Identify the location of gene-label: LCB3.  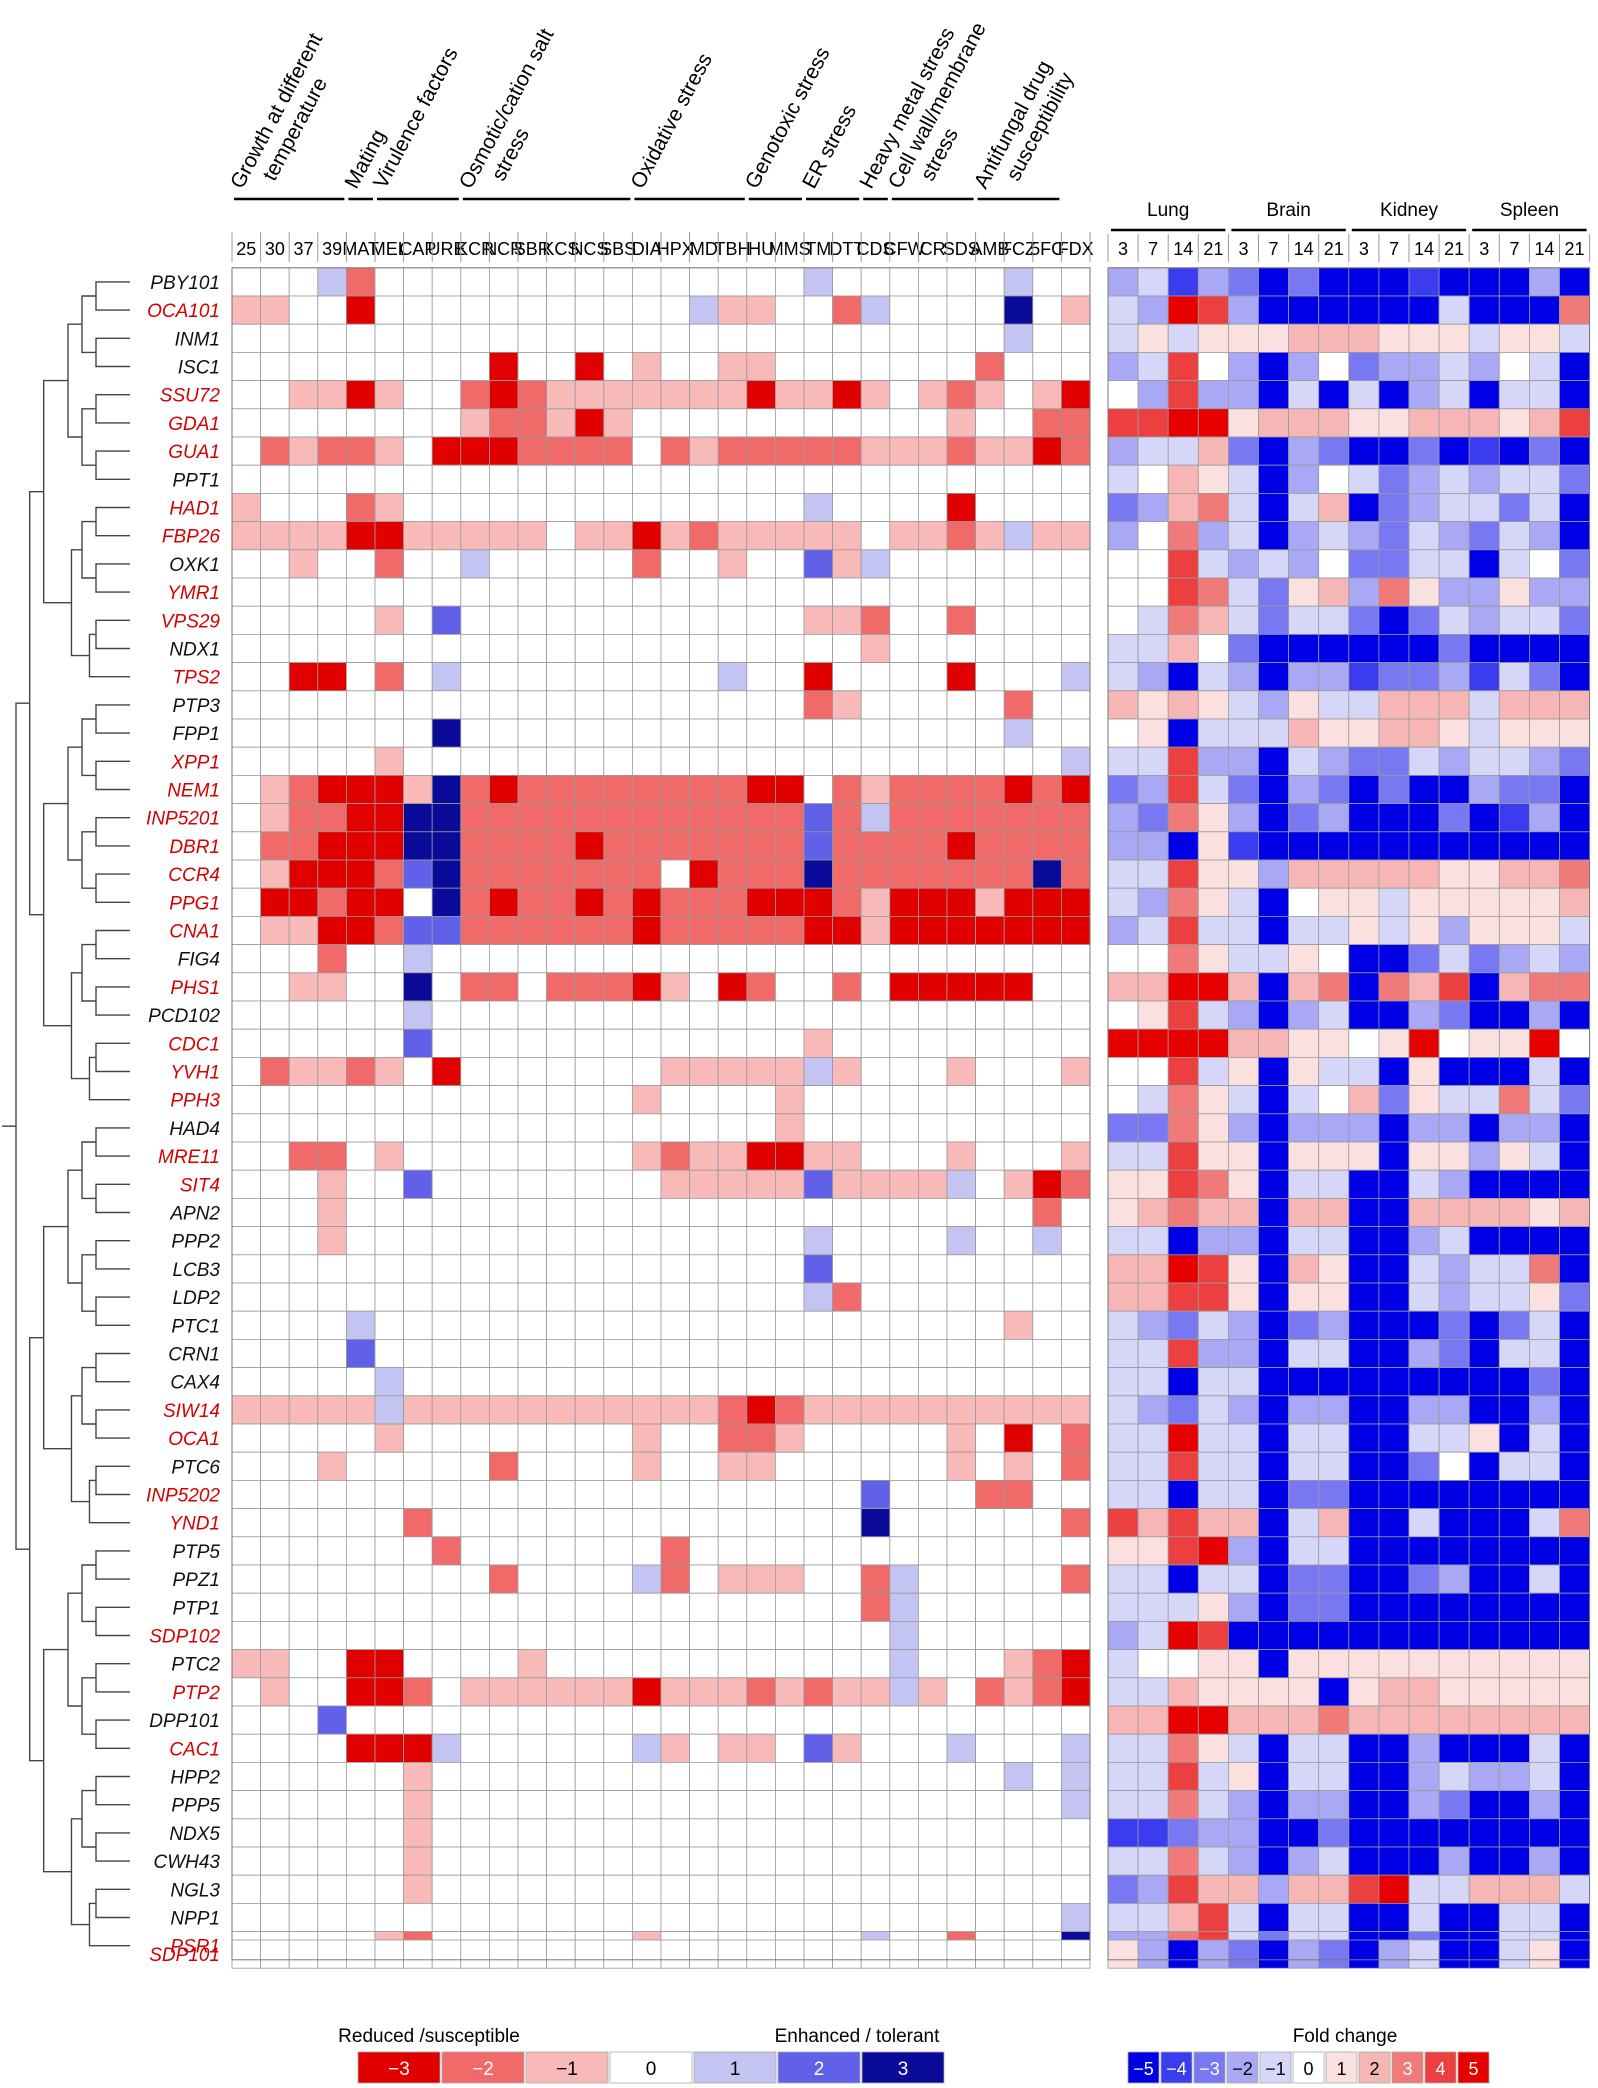
(196, 1270).